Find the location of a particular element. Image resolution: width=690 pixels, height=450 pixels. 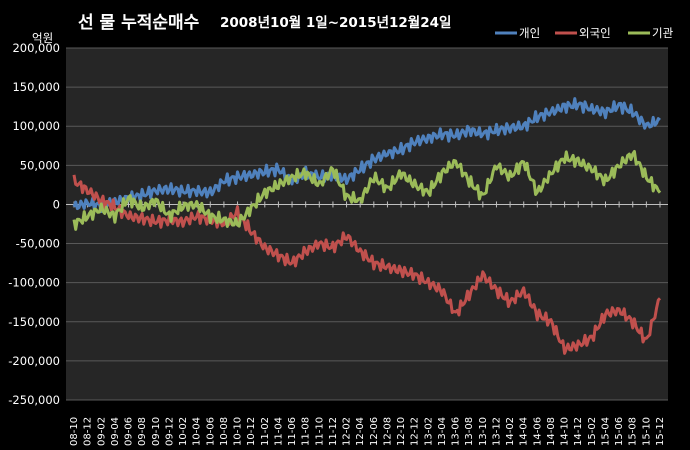

x-tick-label: 12-02 is located at coordinates (347, 431).